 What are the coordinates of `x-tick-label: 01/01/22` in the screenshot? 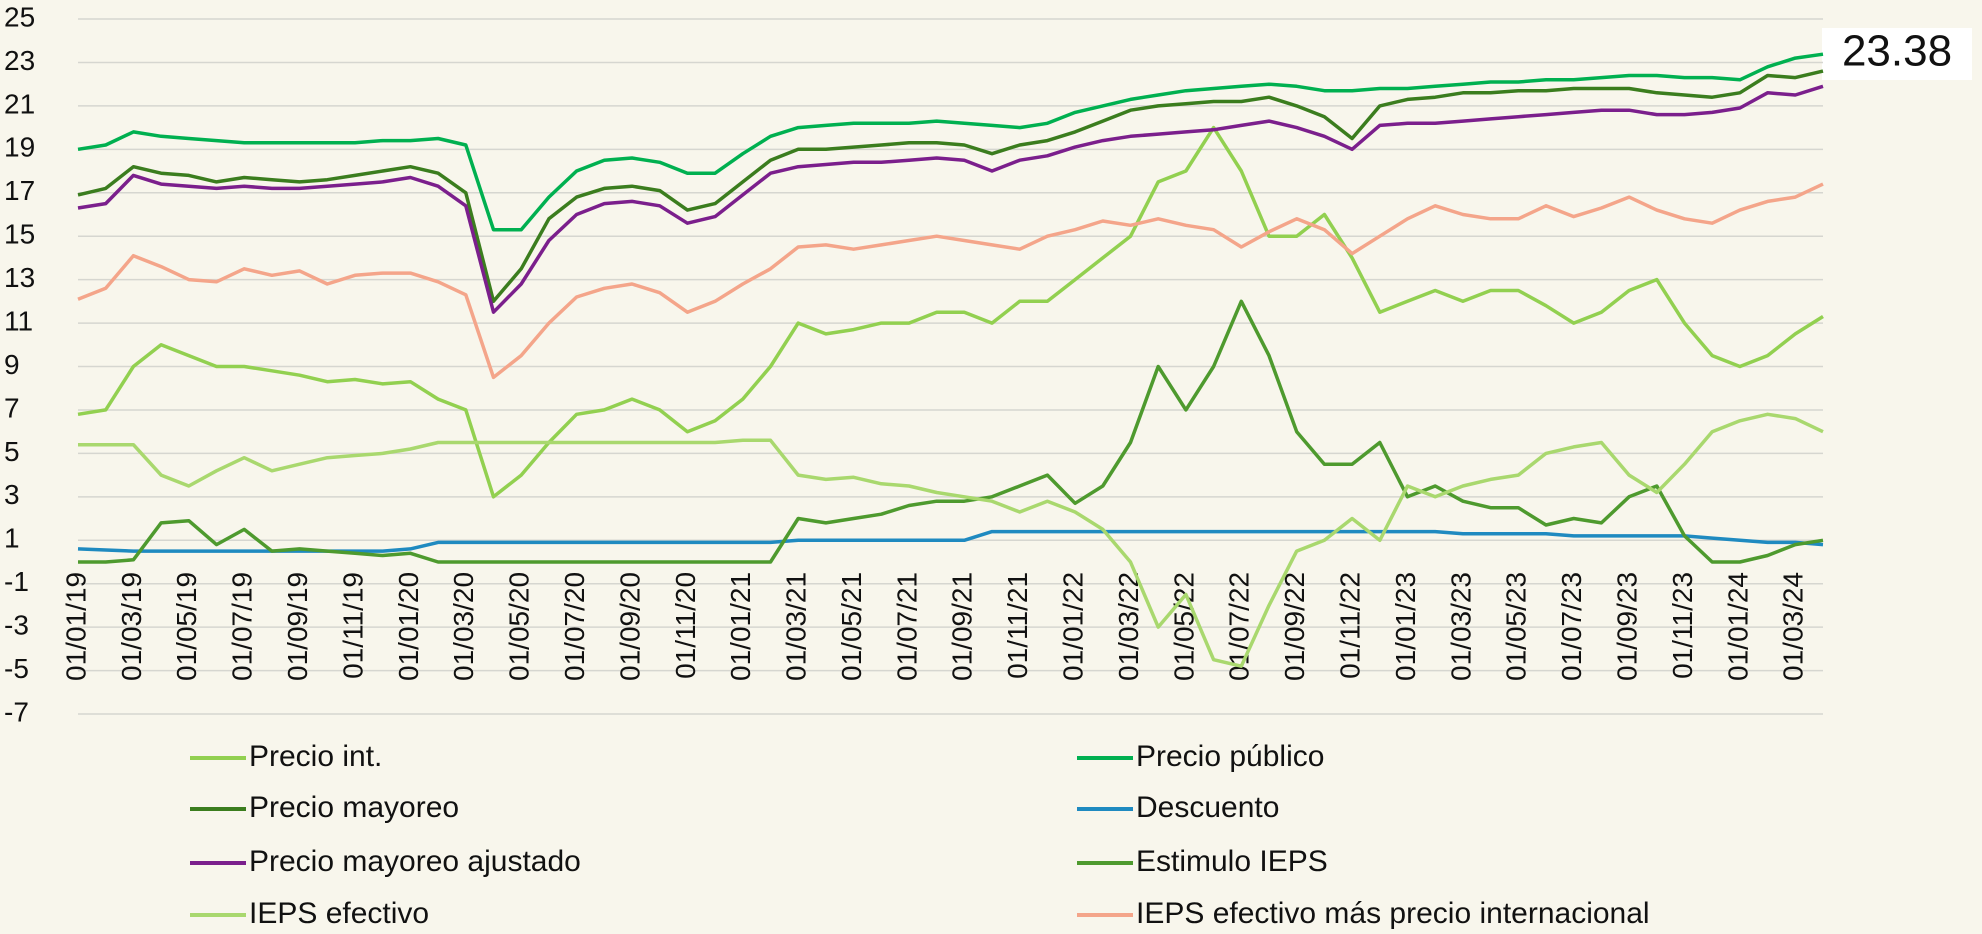 It's located at (1073, 626).